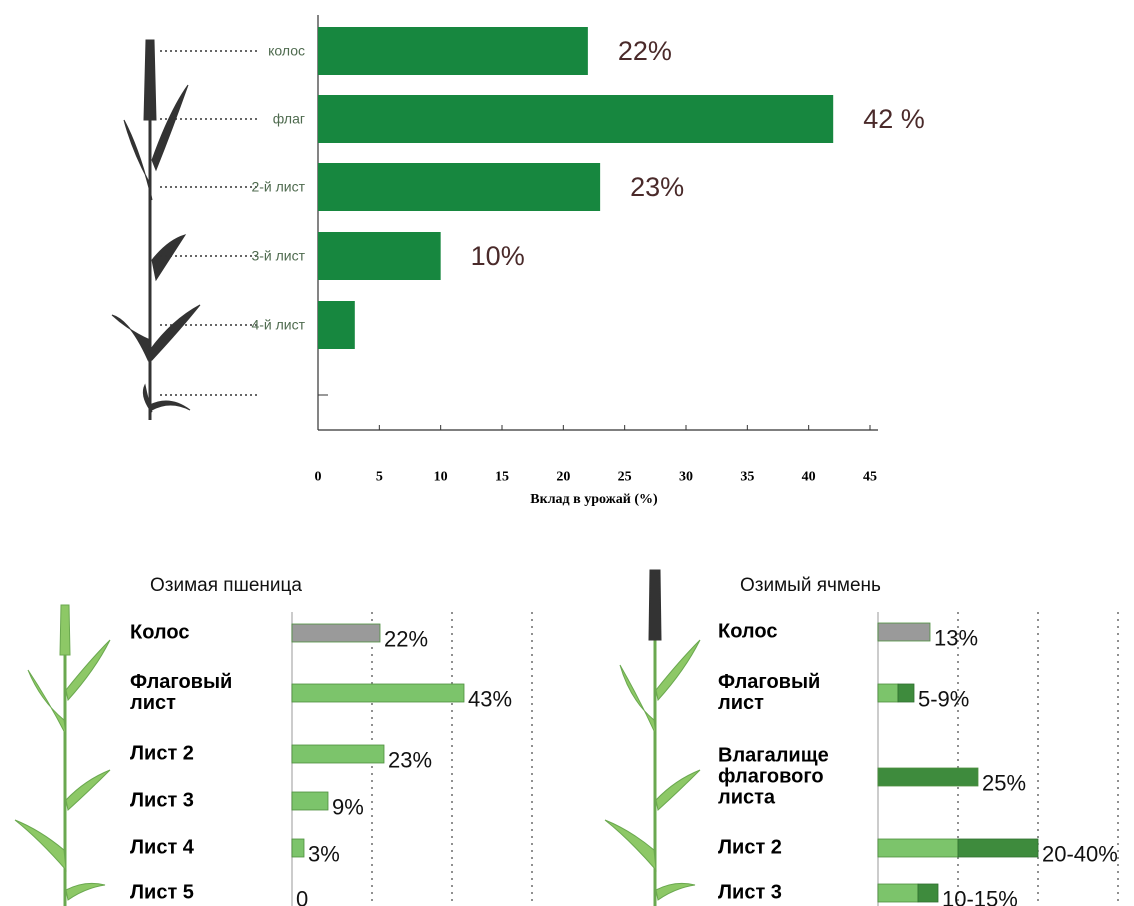 This screenshot has height=906, width=1134. Describe the element at coordinates (497, 255) in the screenshot. I see `value-label: 10%` at that location.